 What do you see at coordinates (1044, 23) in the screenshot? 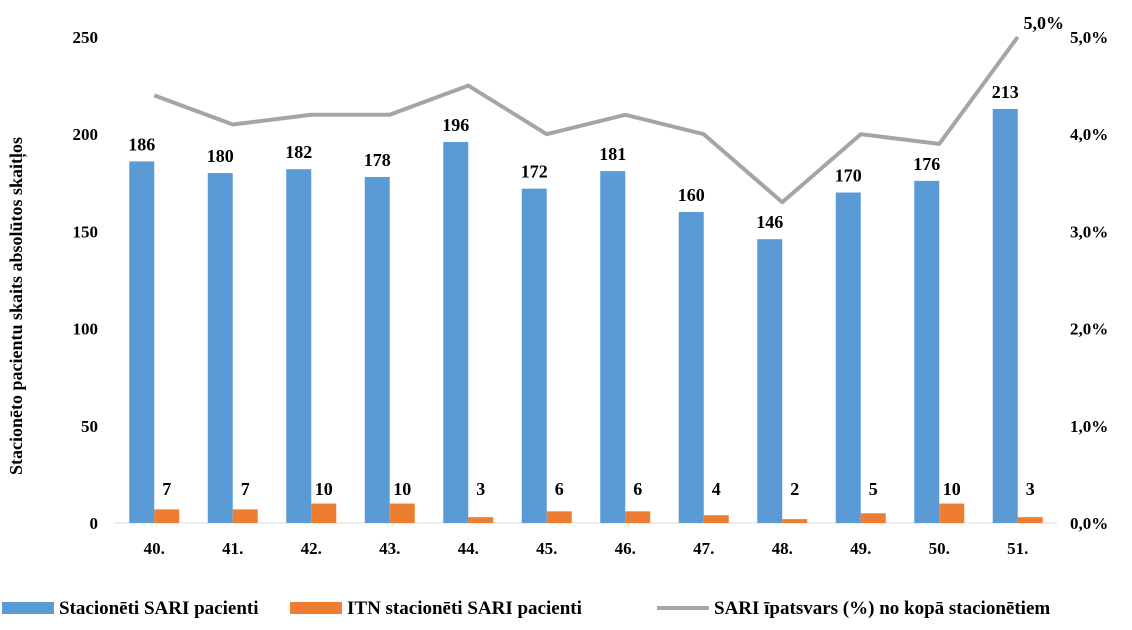
I see `line-data-label: 5,0%` at bounding box center [1044, 23].